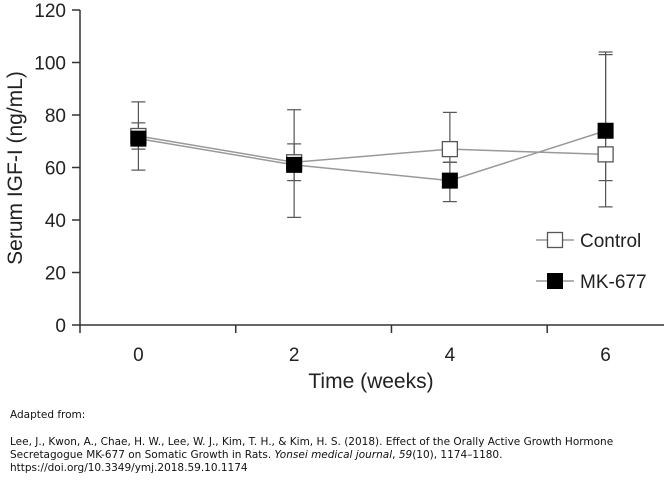  Describe the element at coordinates (48, 415) in the screenshot. I see `caption-adapted-from: Adapted from:` at that location.